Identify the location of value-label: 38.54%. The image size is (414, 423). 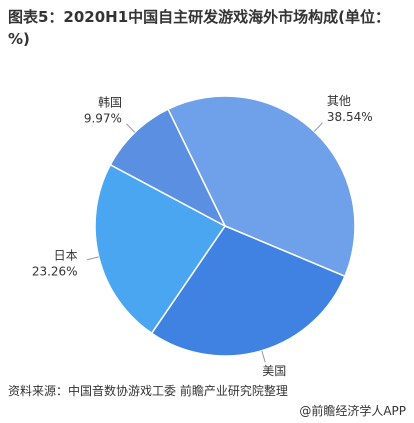
(350, 117).